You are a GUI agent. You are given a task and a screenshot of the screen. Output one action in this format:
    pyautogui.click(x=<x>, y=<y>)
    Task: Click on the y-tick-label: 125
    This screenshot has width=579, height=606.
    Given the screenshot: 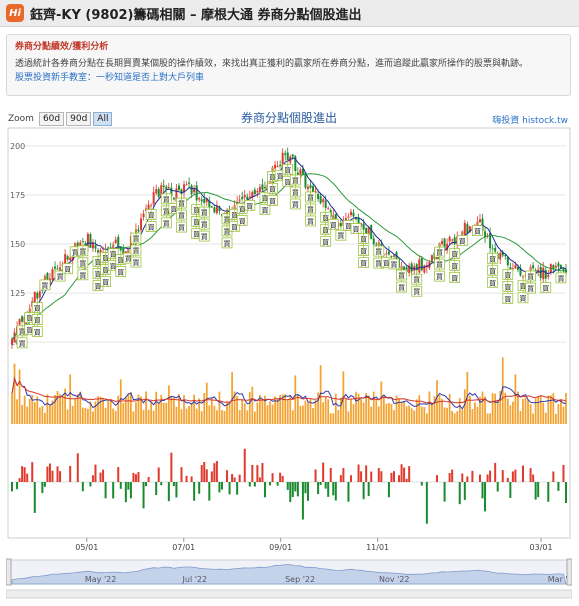 What is the action you would take?
    pyautogui.click(x=17, y=293)
    